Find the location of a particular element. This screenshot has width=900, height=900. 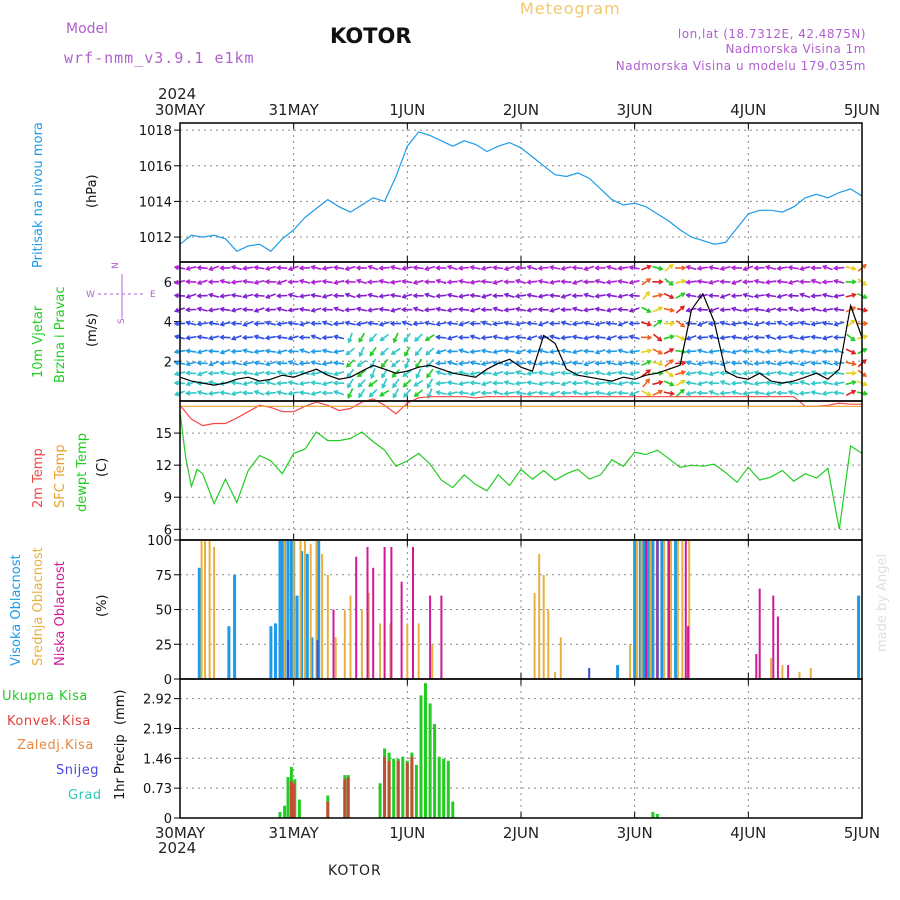

compass-rose: N W E S is located at coordinates (121, 293).